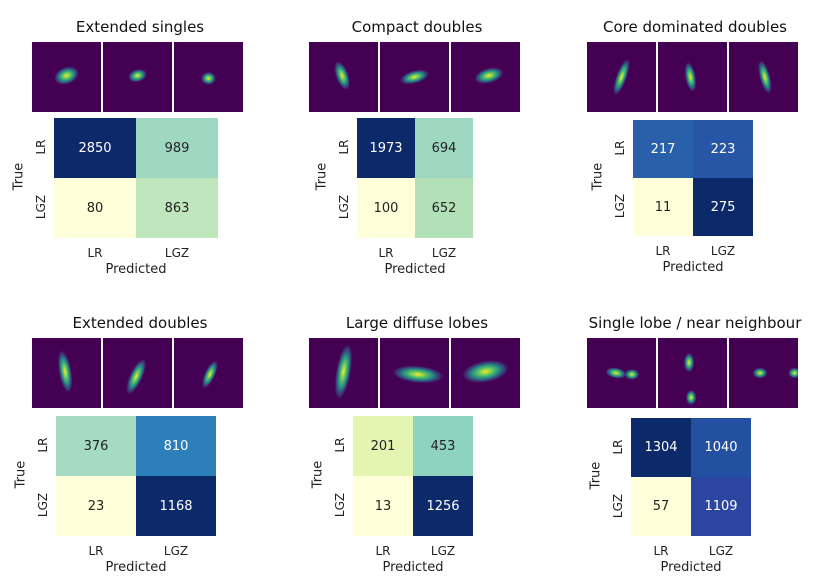  What do you see at coordinates (177, 208) in the screenshot?
I see `matrix-cell: 863` at bounding box center [177, 208].